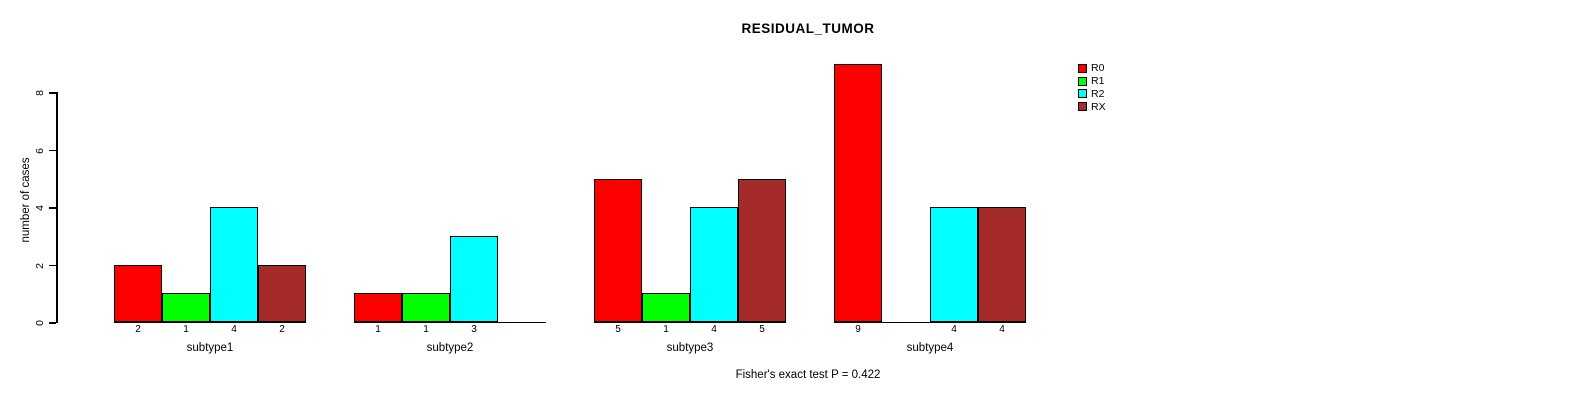 This screenshot has height=400, width=1590. I want to click on legend-swatch-RX, so click(1082, 107).